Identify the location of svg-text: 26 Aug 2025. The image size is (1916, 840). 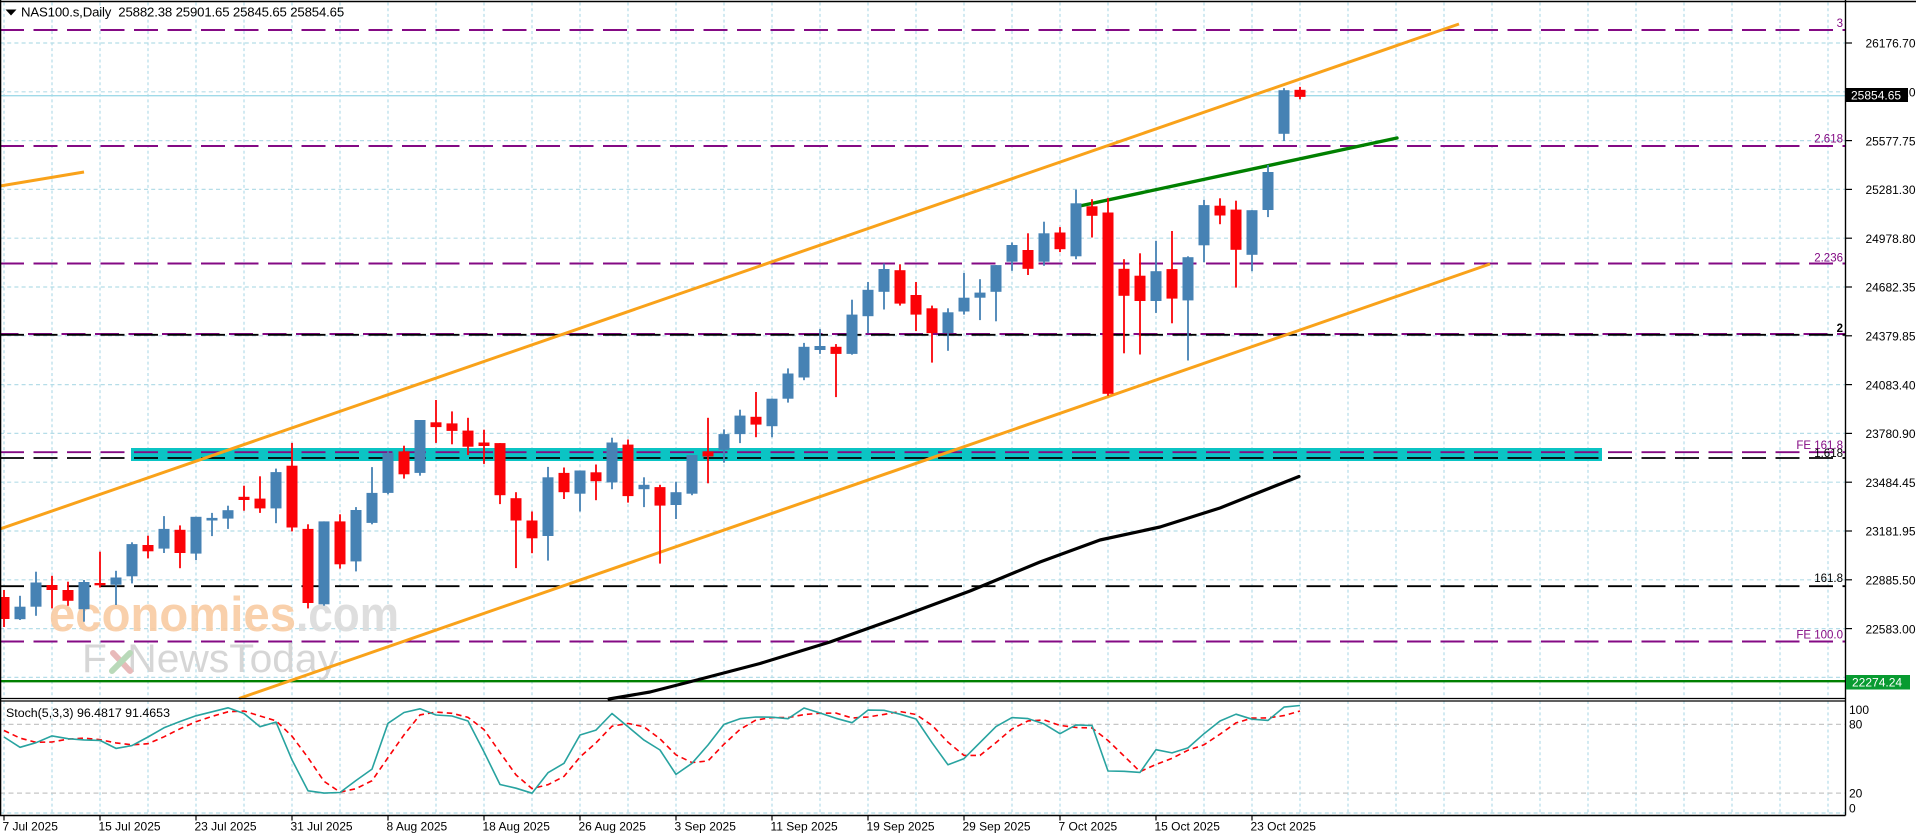
(613, 827).